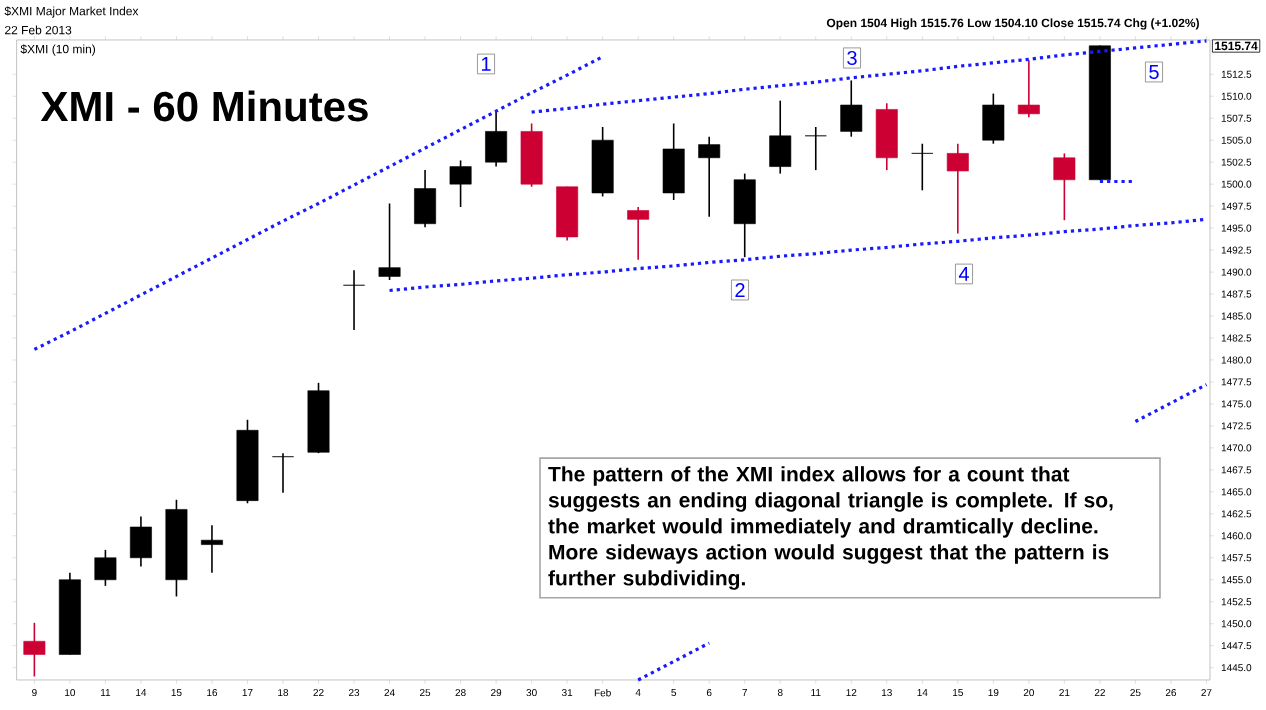 The width and height of the screenshot is (1266, 710). What do you see at coordinates (798, 255) in the screenshot?
I see `line-series` at bounding box center [798, 255].